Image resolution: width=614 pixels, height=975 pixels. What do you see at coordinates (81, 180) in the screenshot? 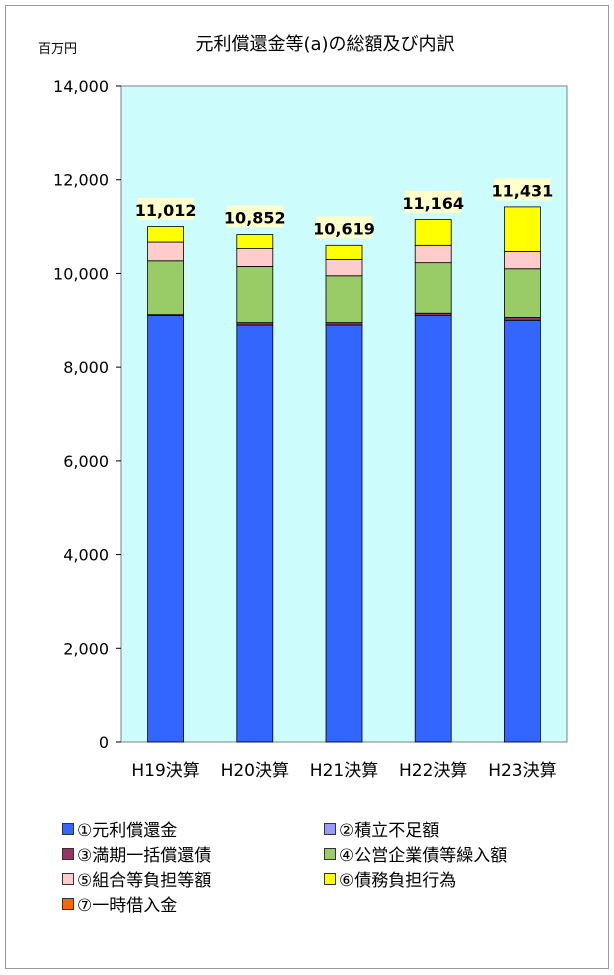
I see `y-tick-label: 12,000` at bounding box center [81, 180].